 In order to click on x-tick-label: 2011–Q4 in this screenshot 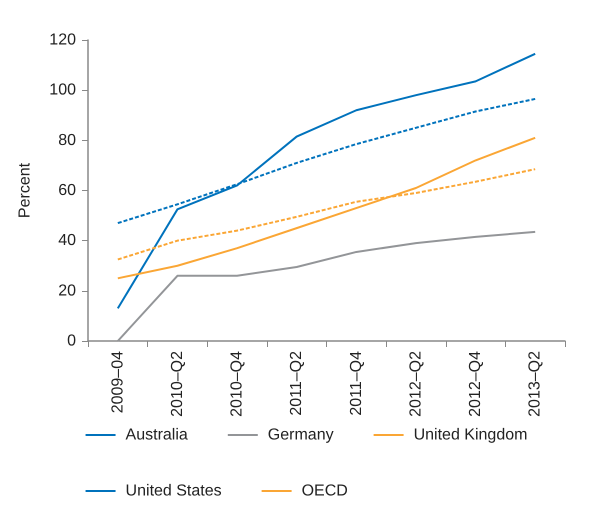, I will do `click(356, 383)`.